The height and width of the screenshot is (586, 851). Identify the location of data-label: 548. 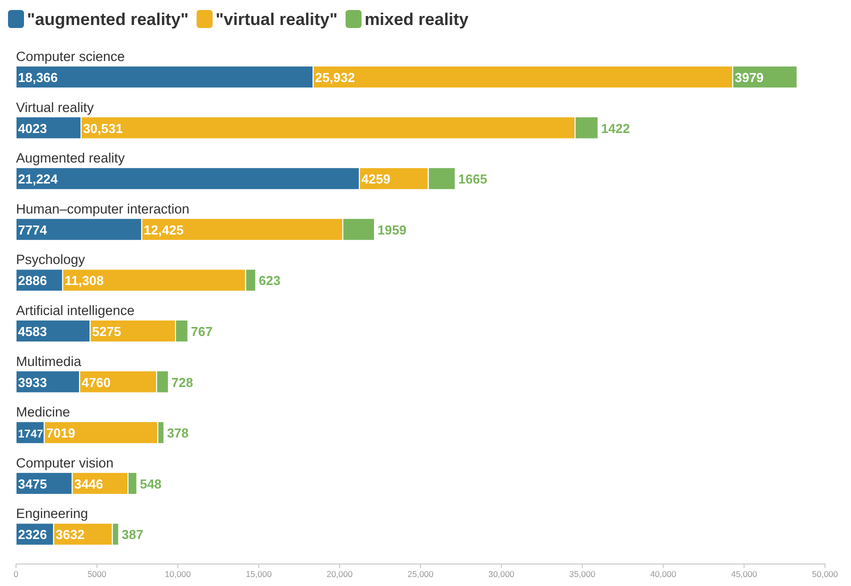
(151, 484).